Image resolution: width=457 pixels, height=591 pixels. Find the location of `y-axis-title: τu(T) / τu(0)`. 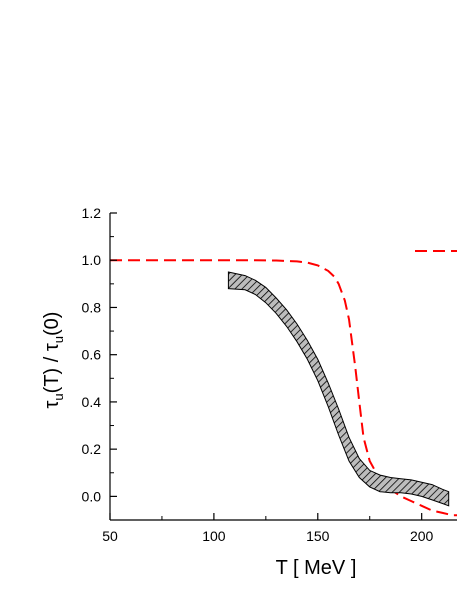

y-axis-title: τu(T) / τu(0) is located at coordinates (53, 360).